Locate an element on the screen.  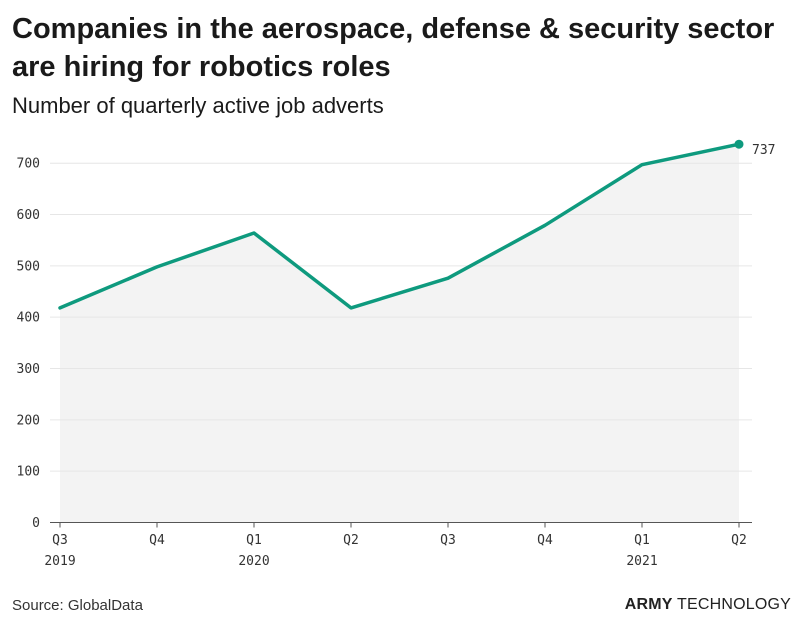
y-tick-label: 300 is located at coordinates (28, 369).